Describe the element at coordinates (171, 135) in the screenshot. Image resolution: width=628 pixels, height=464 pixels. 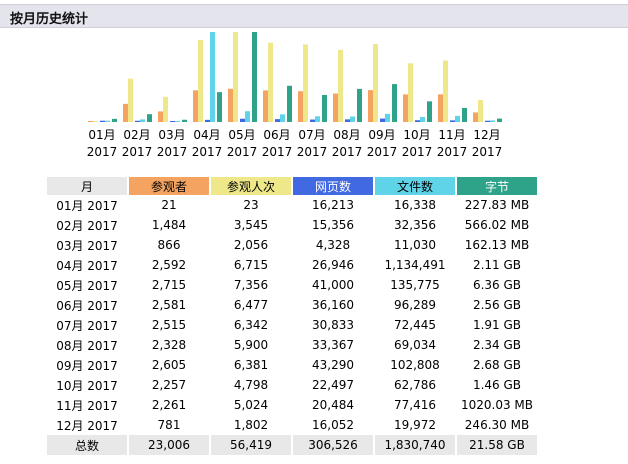
I see `x-tick-month: 03月` at that location.